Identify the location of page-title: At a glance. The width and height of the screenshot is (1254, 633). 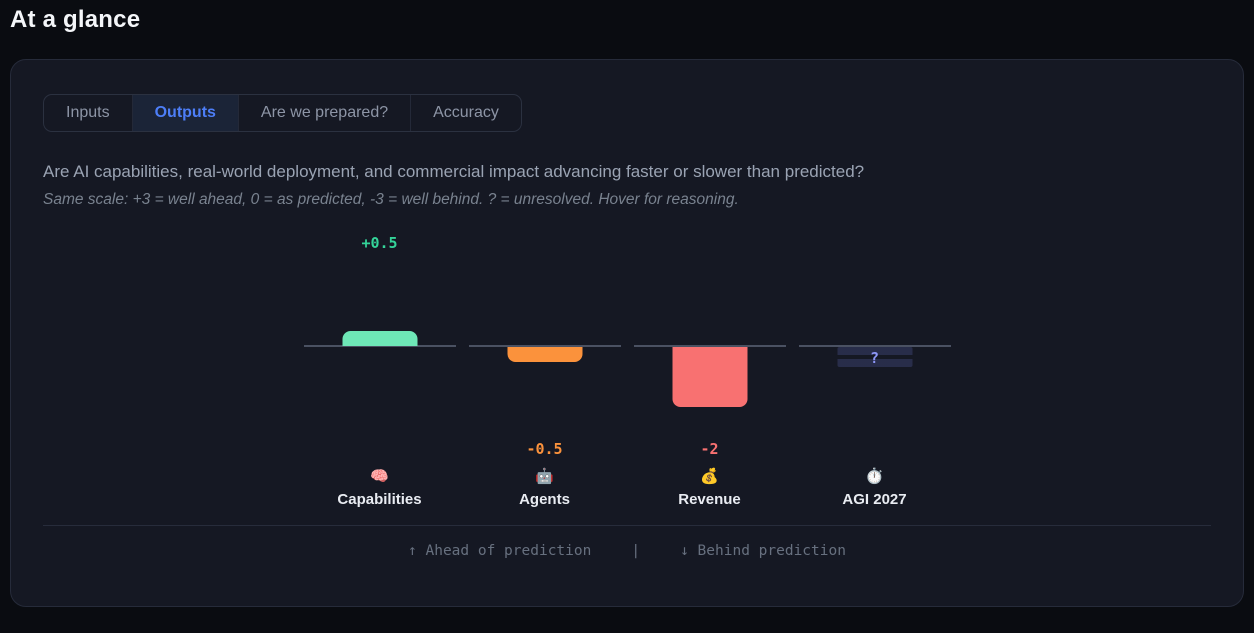
(75, 19).